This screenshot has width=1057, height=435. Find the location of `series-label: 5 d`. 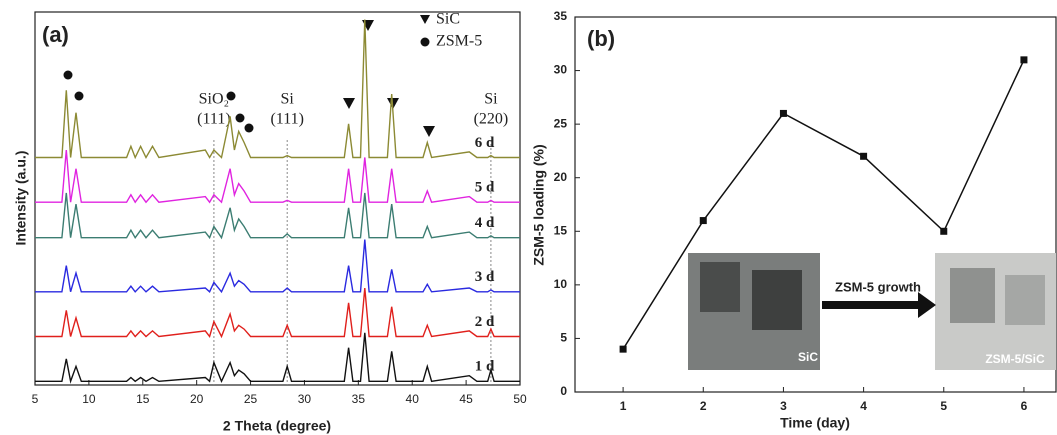

series-label: 5 d is located at coordinates (485, 188).